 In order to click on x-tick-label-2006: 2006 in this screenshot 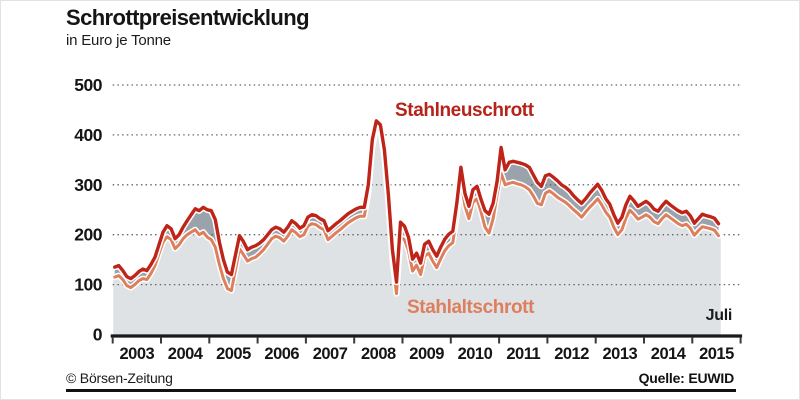, I will do `click(281, 354)`.